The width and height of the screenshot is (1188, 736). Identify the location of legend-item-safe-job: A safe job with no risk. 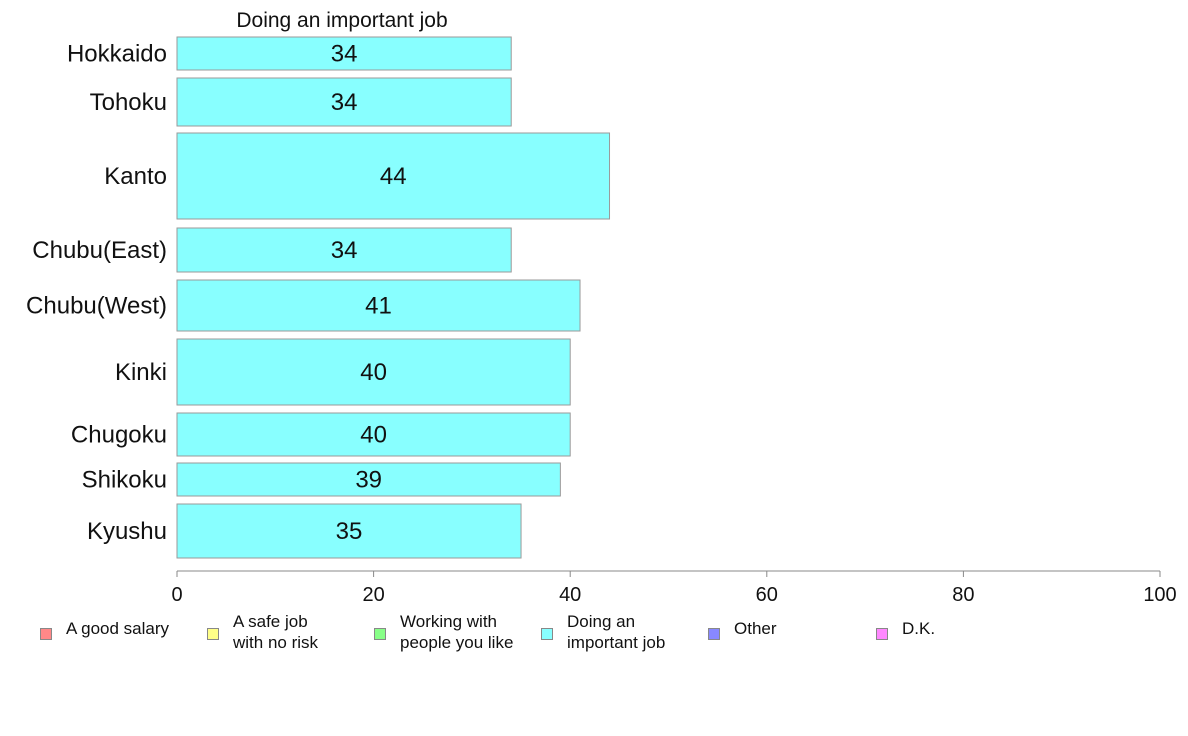
(262, 632).